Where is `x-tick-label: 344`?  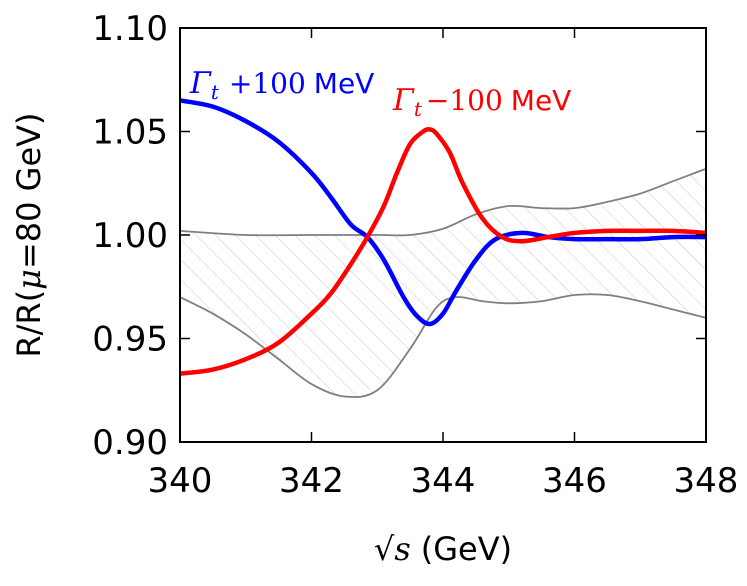
x-tick-label: 344 is located at coordinates (443, 481).